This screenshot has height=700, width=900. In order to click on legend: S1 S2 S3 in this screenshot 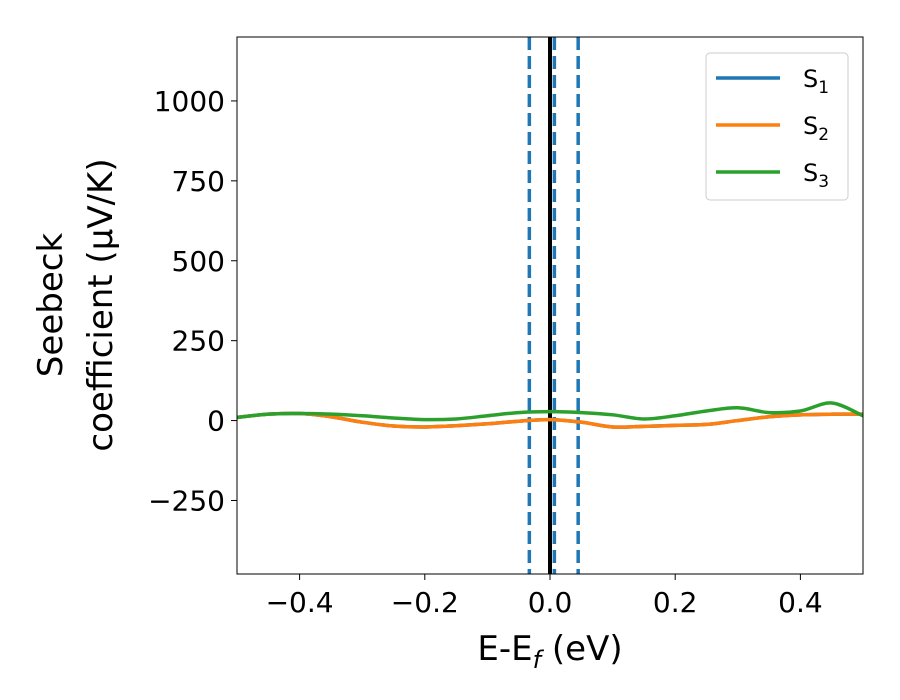, I will do `click(777, 126)`.